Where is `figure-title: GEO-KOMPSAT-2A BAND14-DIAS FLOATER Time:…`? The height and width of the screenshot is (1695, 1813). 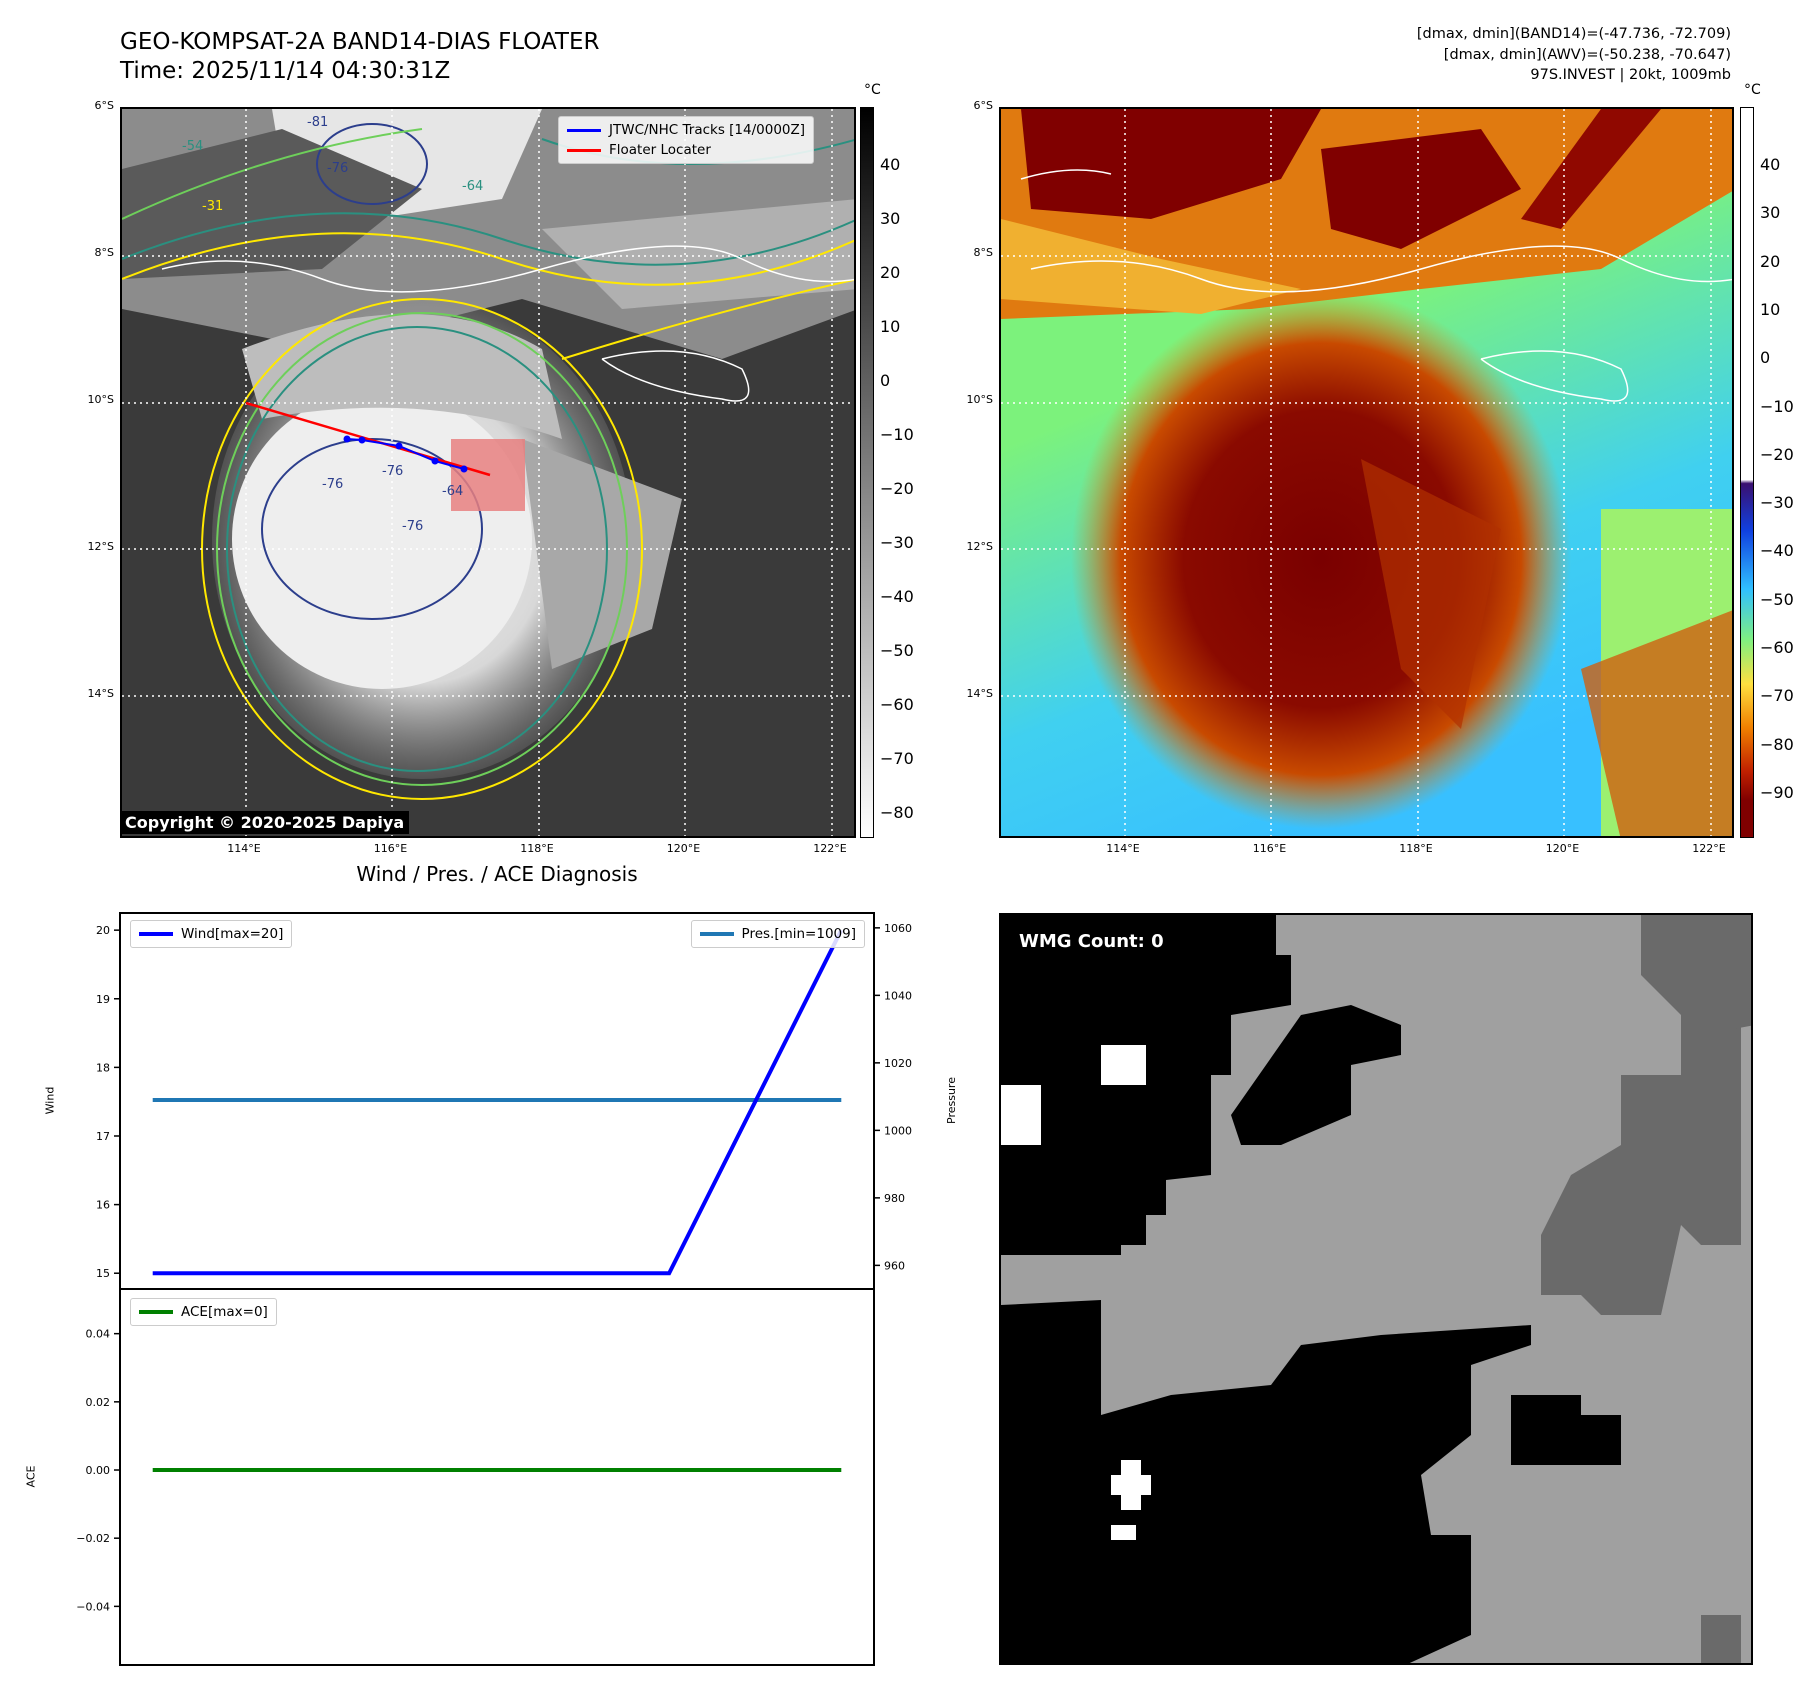
figure-title: GEO-KOMPSAT-2A BAND14-DIAS FLOATER Time:… is located at coordinates (360, 57).